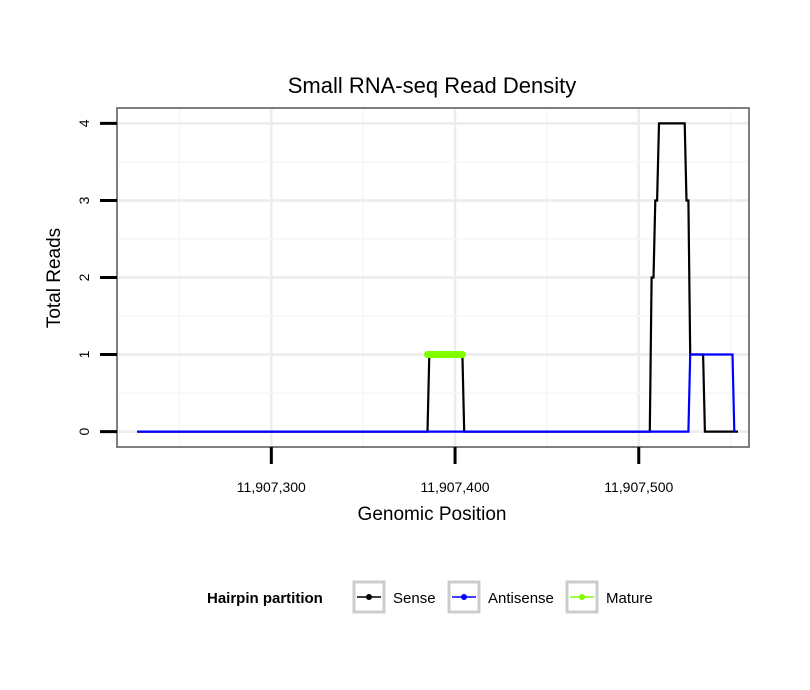 Image resolution: width=810 pixels, height=690 pixels. I want to click on y-axis-title: Total Reads, so click(54, 278).